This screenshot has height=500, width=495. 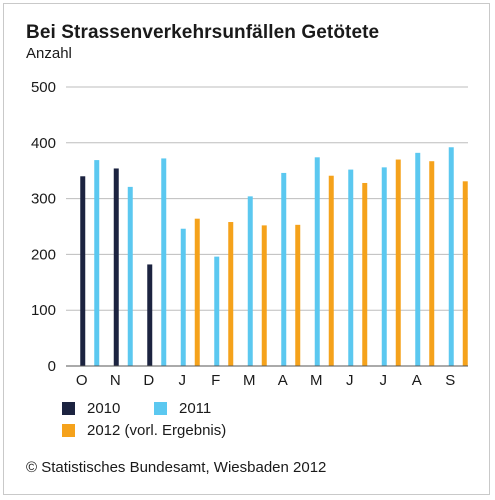 I want to click on legend-label-2012: 2012 (vorl. Ergebnis), so click(x=157, y=430).